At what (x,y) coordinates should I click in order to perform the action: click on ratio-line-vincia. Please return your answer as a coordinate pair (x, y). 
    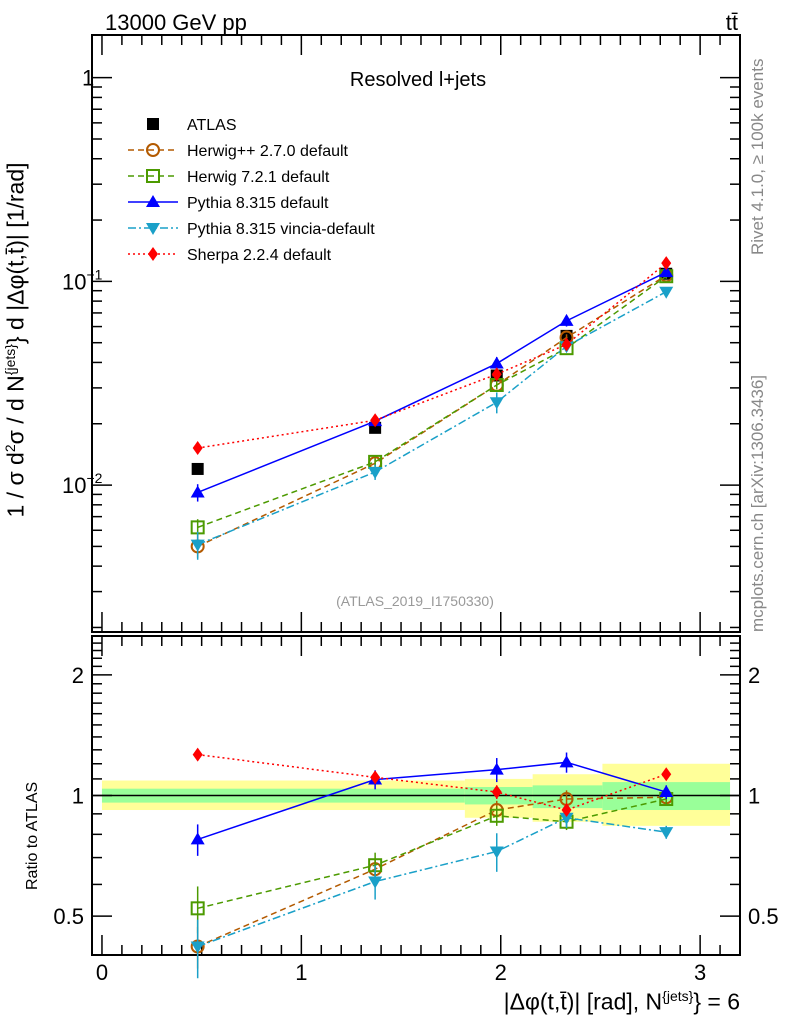
    Looking at the image, I should click on (432, 882).